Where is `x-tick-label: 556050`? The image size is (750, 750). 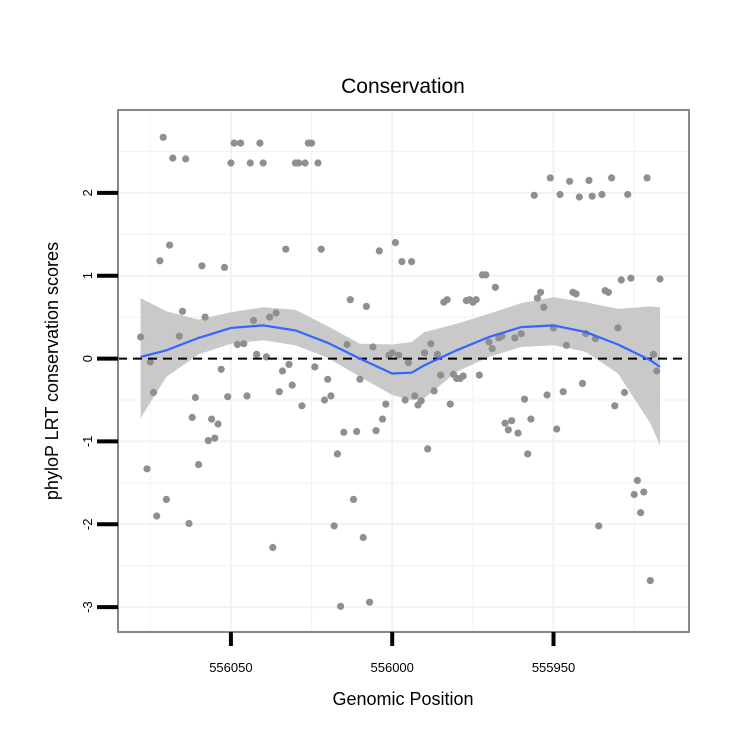
x-tick-label: 556050 is located at coordinates (230, 667).